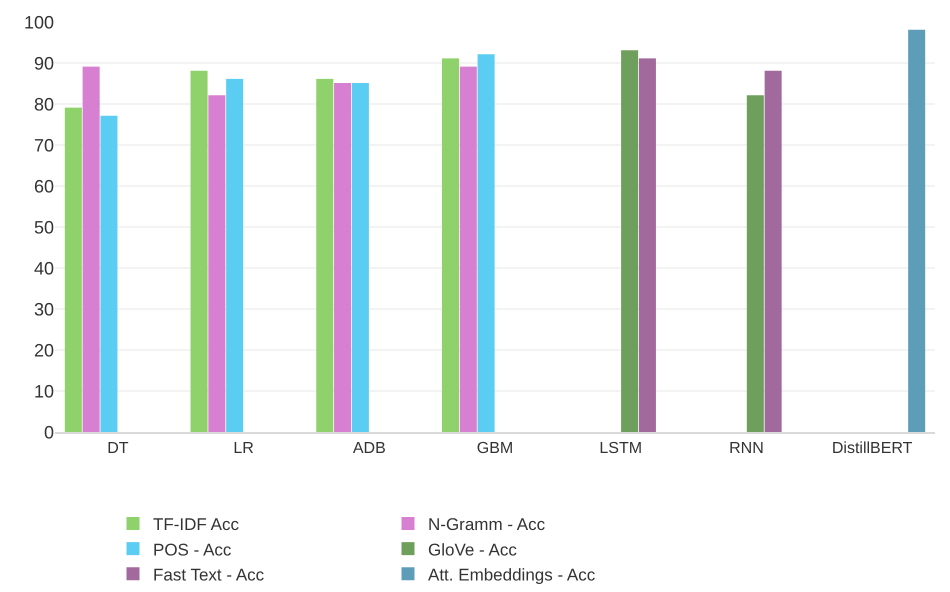 The height and width of the screenshot is (592, 950). What do you see at coordinates (512, 574) in the screenshot?
I see `legend-label: Att. Embeddings - Acc` at bounding box center [512, 574].